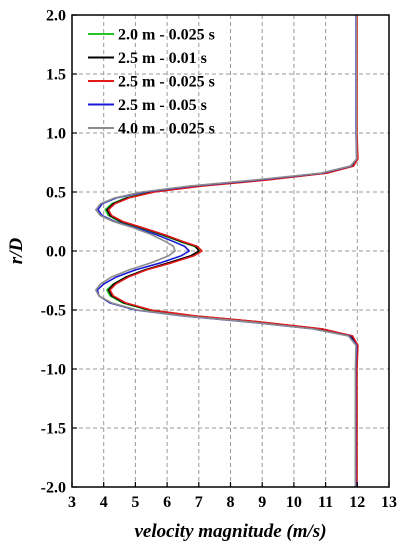 Image resolution: width=402 pixels, height=550 pixels. What do you see at coordinates (104, 502) in the screenshot?
I see `x-tick-label: 4` at bounding box center [104, 502].